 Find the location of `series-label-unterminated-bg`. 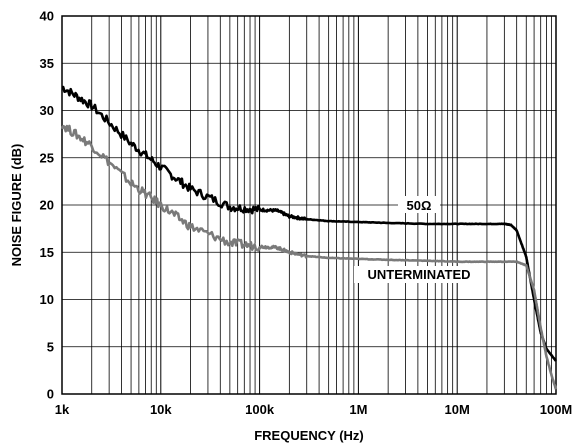

series-label-unterminated-bg is located at coordinates (419, 274).